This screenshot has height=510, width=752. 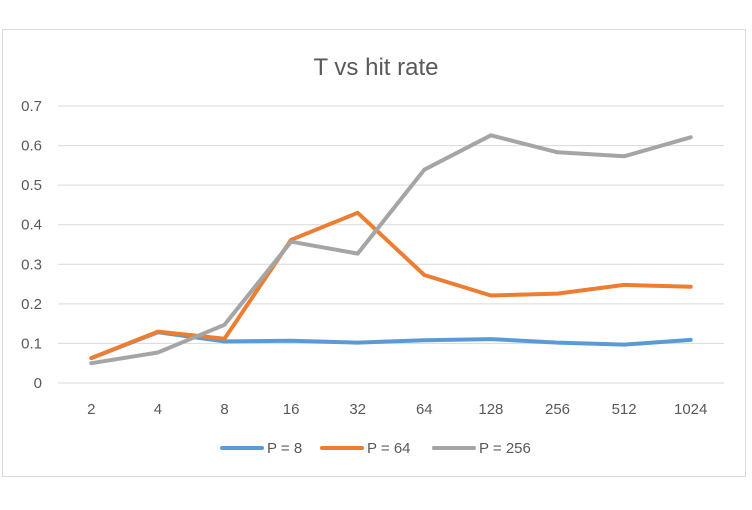 I want to click on x-tick-label: 128, so click(x=490, y=409).